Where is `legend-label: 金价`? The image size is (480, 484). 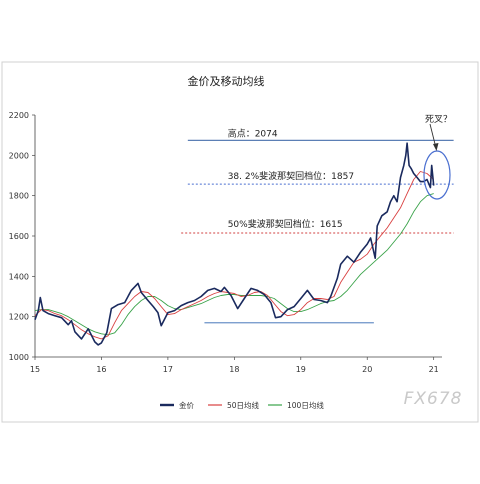 legend-label: 金价 is located at coordinates (186, 405).